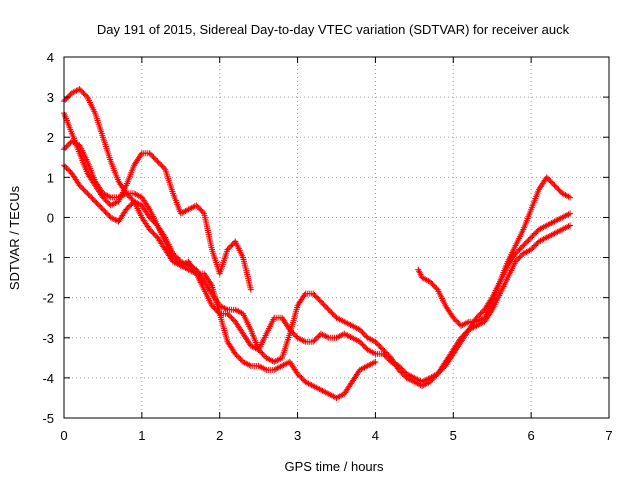 The image size is (640, 480). What do you see at coordinates (157, 201) in the screenshot?
I see `series-track-d` at bounding box center [157, 201].